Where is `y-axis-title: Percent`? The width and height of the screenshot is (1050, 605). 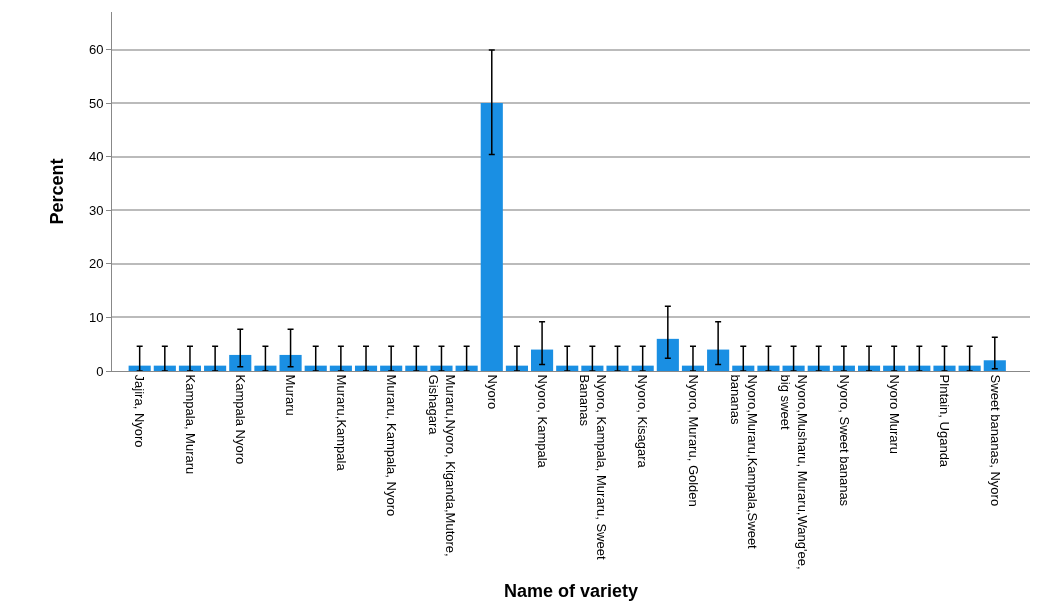
y-axis-title: Percent is located at coordinates (57, 191).